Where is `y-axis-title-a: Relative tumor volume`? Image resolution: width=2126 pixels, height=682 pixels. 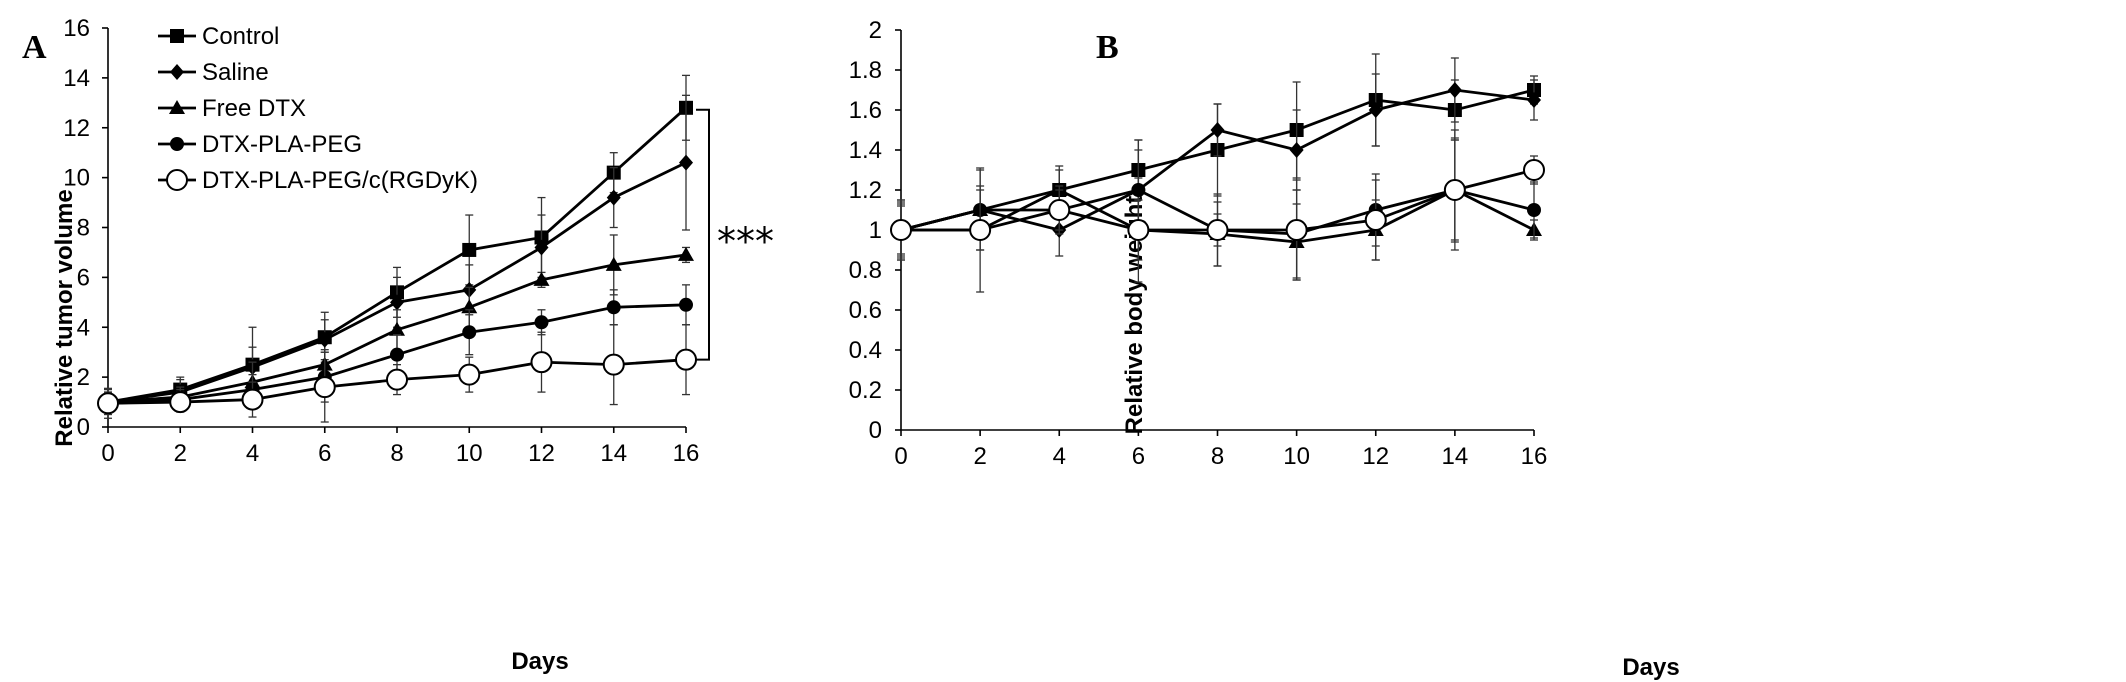 y-axis-title-a: Relative tumor volume is located at coordinates (64, 317).